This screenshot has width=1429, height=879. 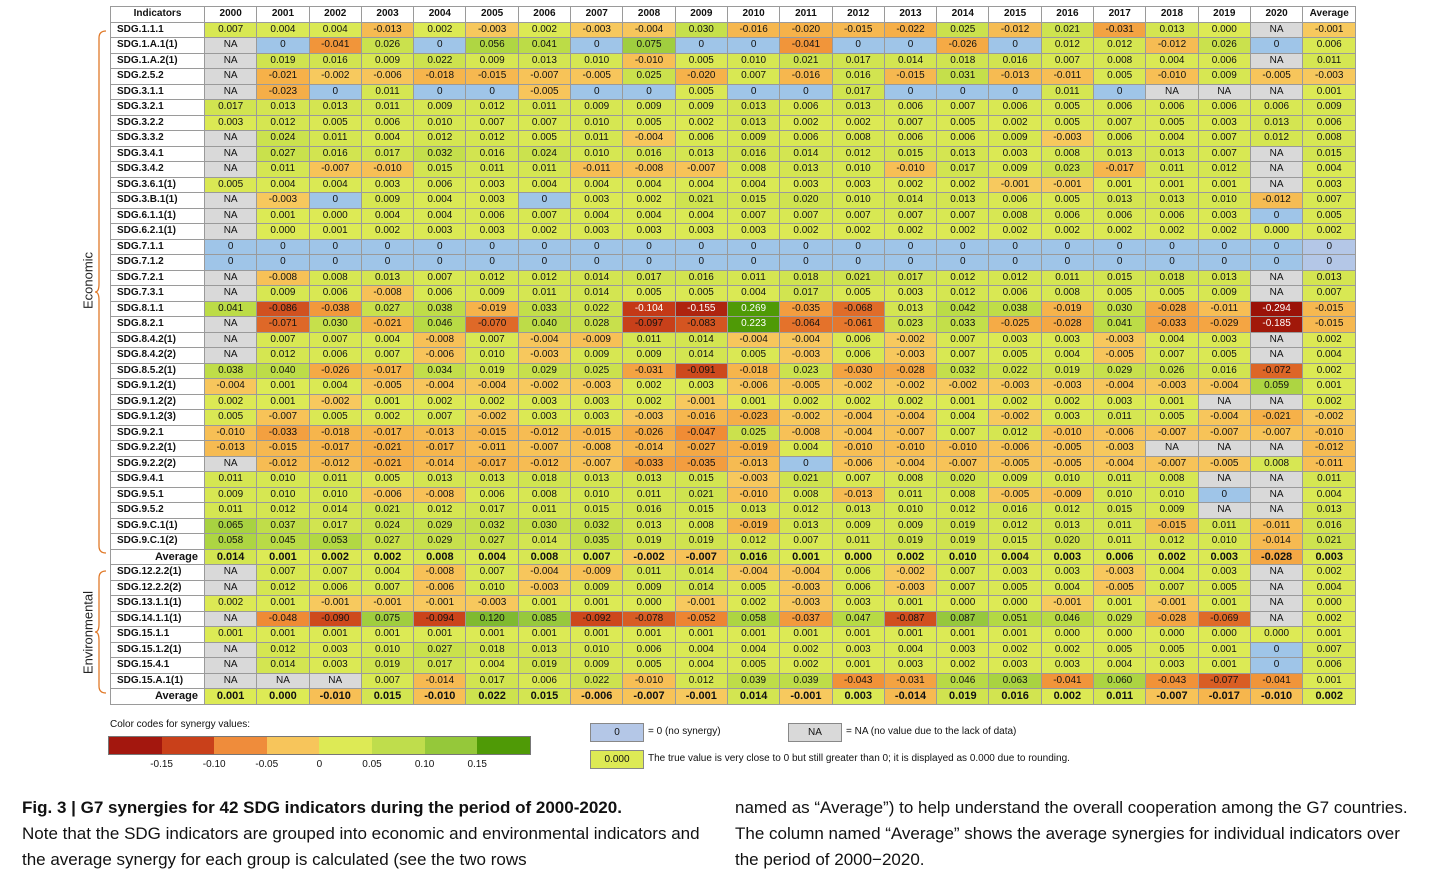 I want to click on row-average-cell: 0.021, so click(x=1329, y=541).